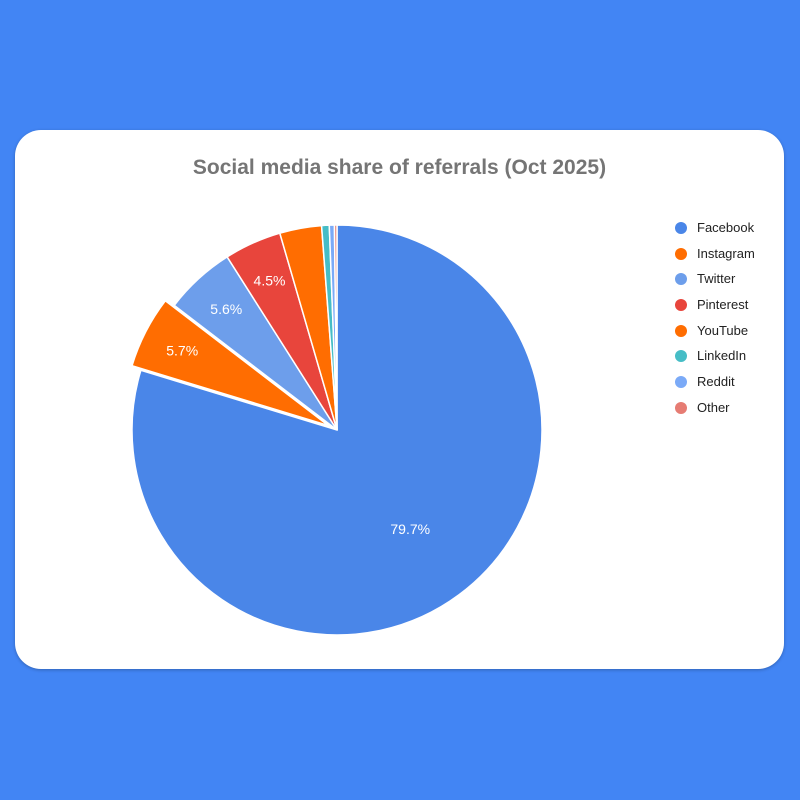 The image size is (800, 800). Describe the element at coordinates (713, 407) in the screenshot. I see `legend-label: Other` at that location.